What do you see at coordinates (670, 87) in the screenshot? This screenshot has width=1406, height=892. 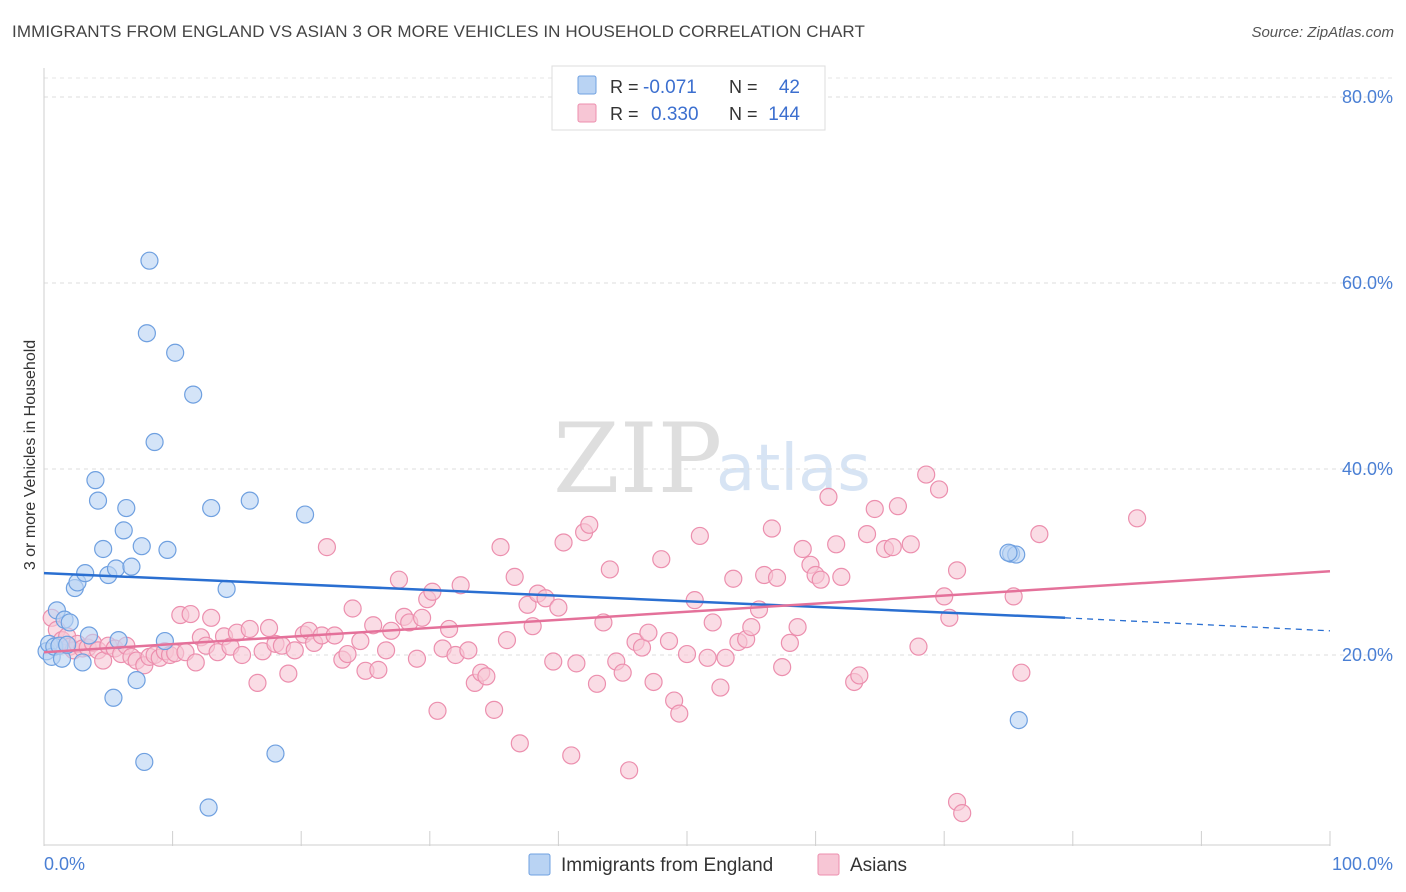 I see `legend-r-value-england: -0.071` at bounding box center [670, 87].